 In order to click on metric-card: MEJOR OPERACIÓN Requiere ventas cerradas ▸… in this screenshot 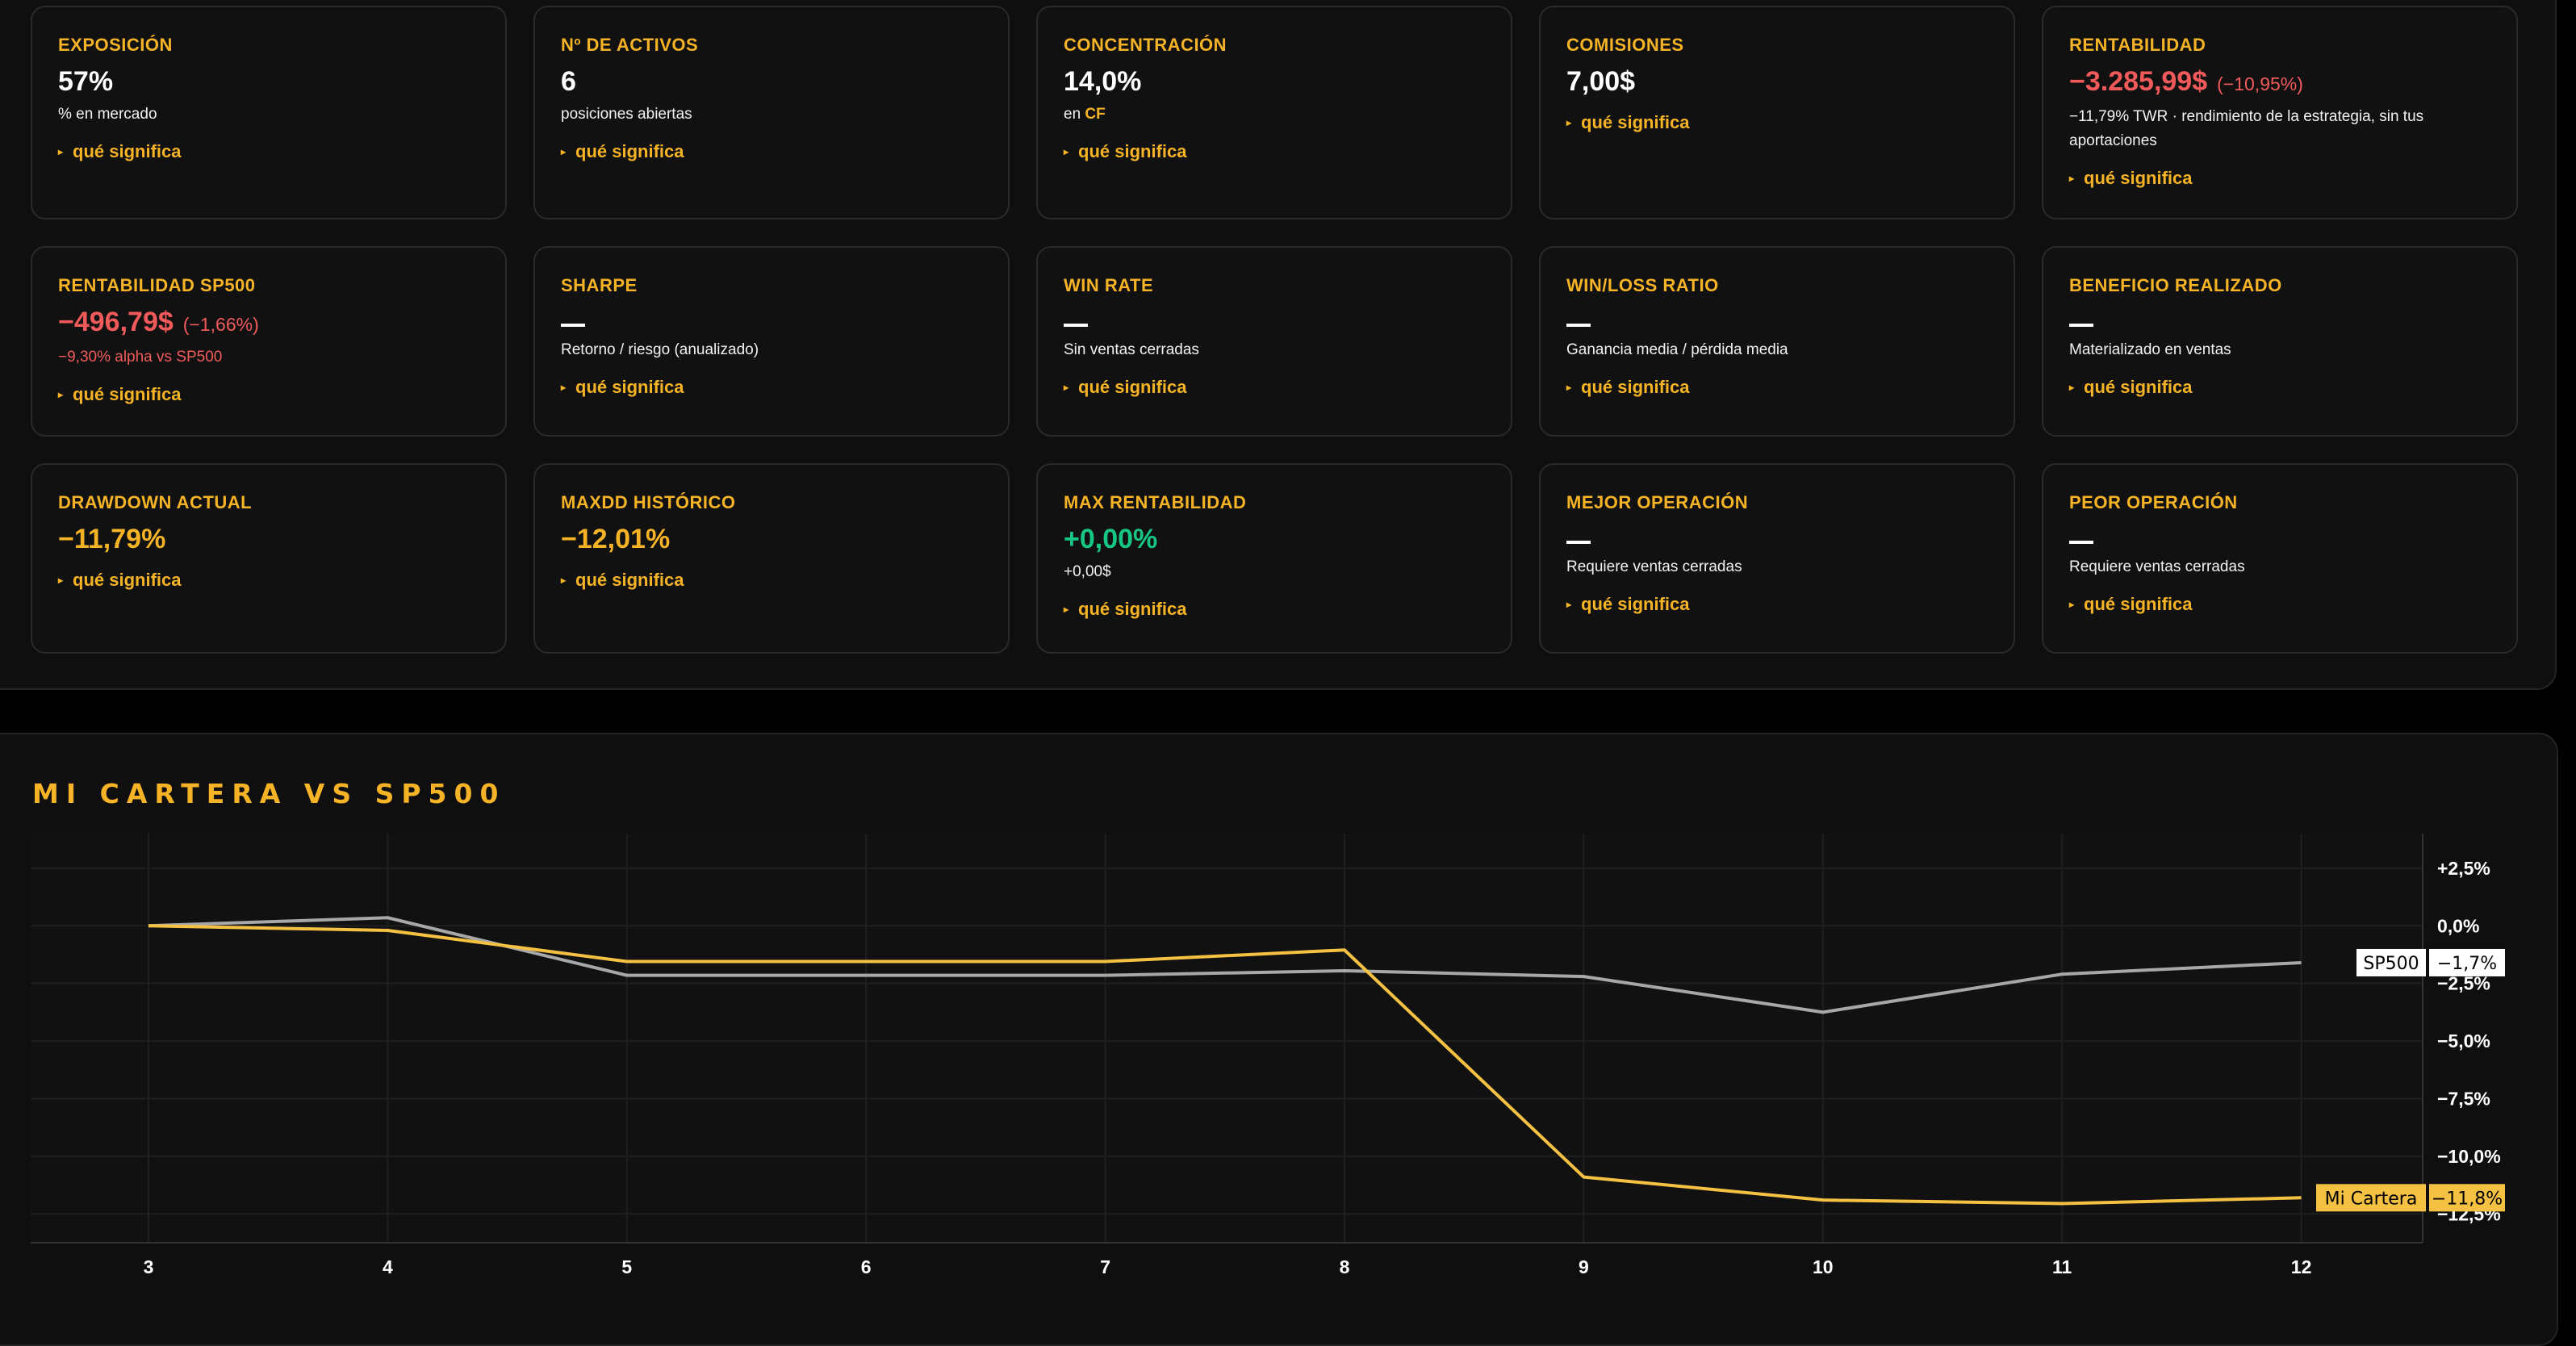, I will do `click(1777, 558)`.